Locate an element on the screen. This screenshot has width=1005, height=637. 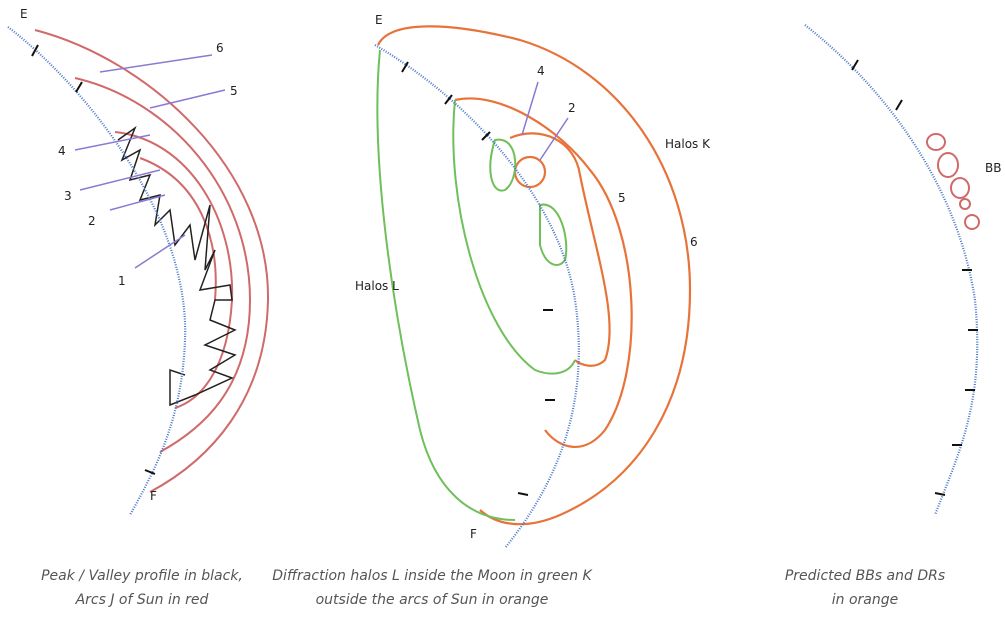
profile is located at coordinates (177, 266).